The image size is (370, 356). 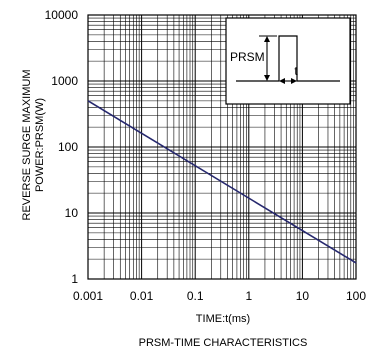 What do you see at coordinates (223, 343) in the screenshot?
I see `chart-caption: PRSM-TIME CHARACTERISTICS` at bounding box center [223, 343].